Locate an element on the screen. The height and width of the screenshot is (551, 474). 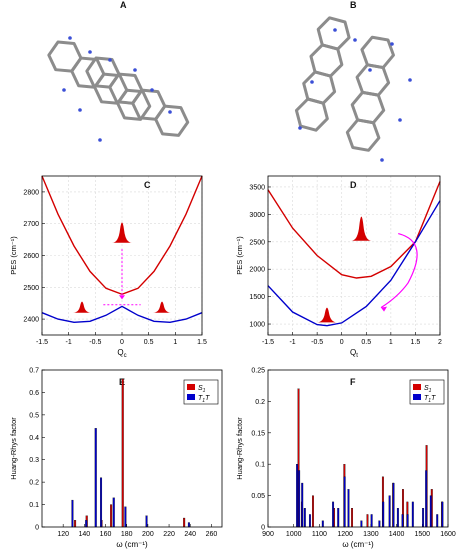
x-tick-label: 160 is located at coordinates (106, 534).